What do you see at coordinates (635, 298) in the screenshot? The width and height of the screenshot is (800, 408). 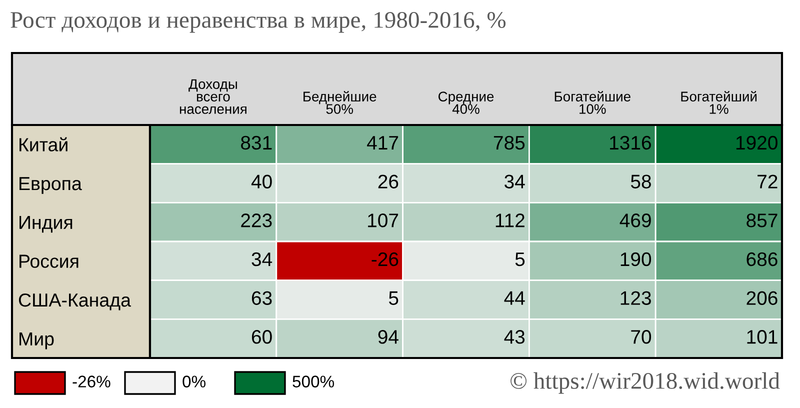 I see `data-label: 123` at bounding box center [635, 298].